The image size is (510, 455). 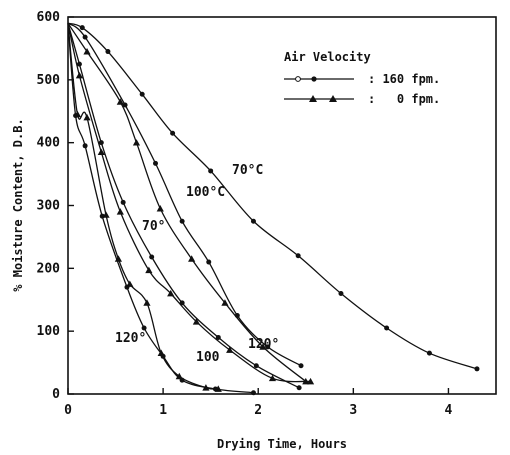 I want to click on legend-item-circle: : 160 fpm., so click(x=362, y=79).